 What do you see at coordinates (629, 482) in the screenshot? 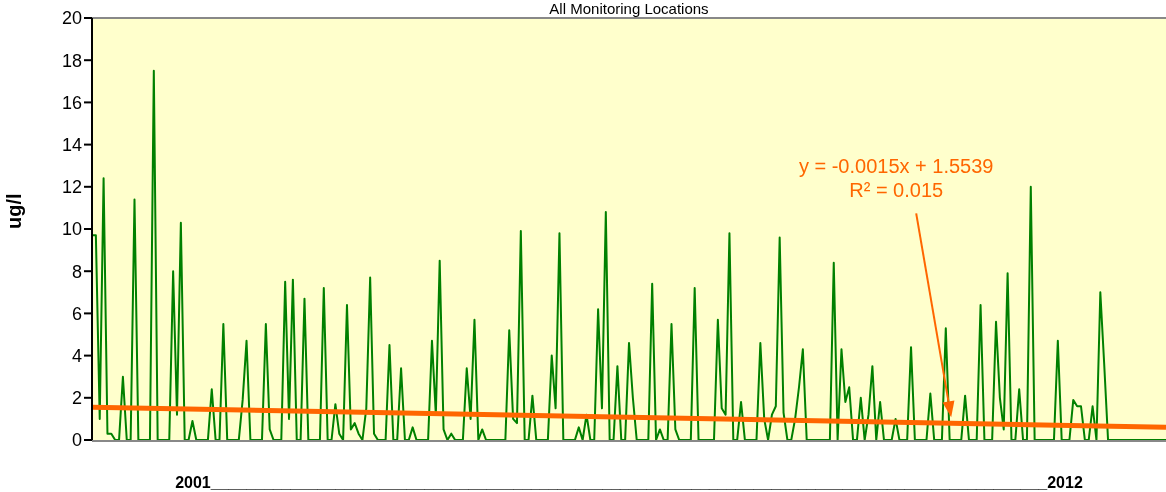
I see `x-axis-title: 2001______________________________________________________________________________________________2012` at bounding box center [629, 482].